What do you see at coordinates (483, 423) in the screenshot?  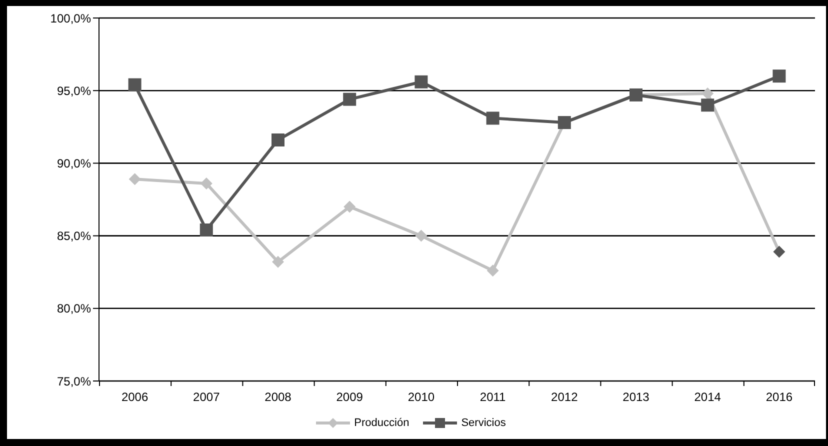 I see `legend-label: Servicios` at bounding box center [483, 423].